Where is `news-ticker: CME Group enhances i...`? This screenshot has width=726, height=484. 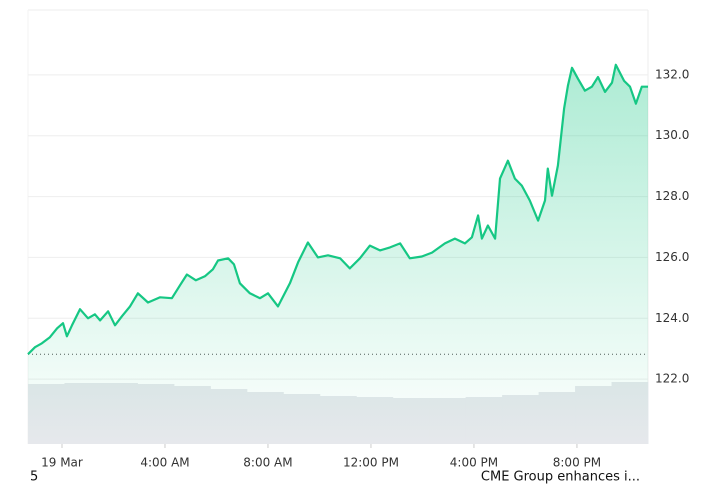
news-ticker: CME Group enhances i... is located at coordinates (560, 477).